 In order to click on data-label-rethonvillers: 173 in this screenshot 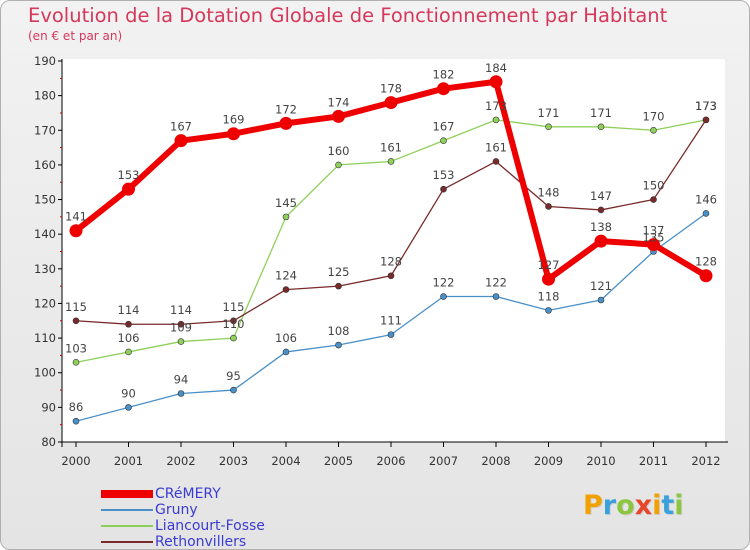, I will do `click(706, 106)`.